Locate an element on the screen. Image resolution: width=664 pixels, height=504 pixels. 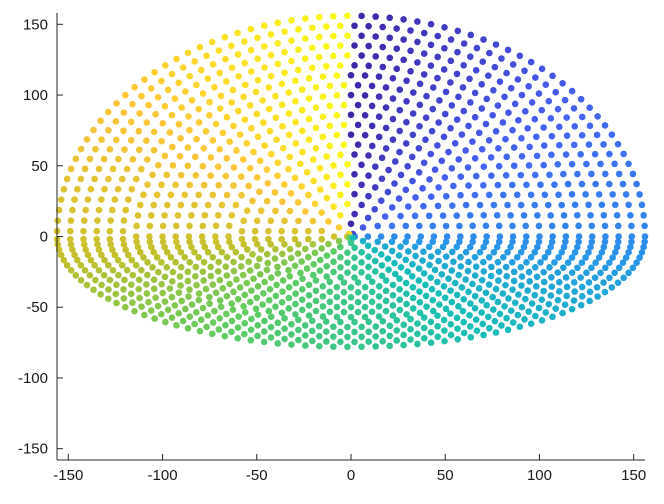
y-tick-label: -100 is located at coordinates (33, 378).